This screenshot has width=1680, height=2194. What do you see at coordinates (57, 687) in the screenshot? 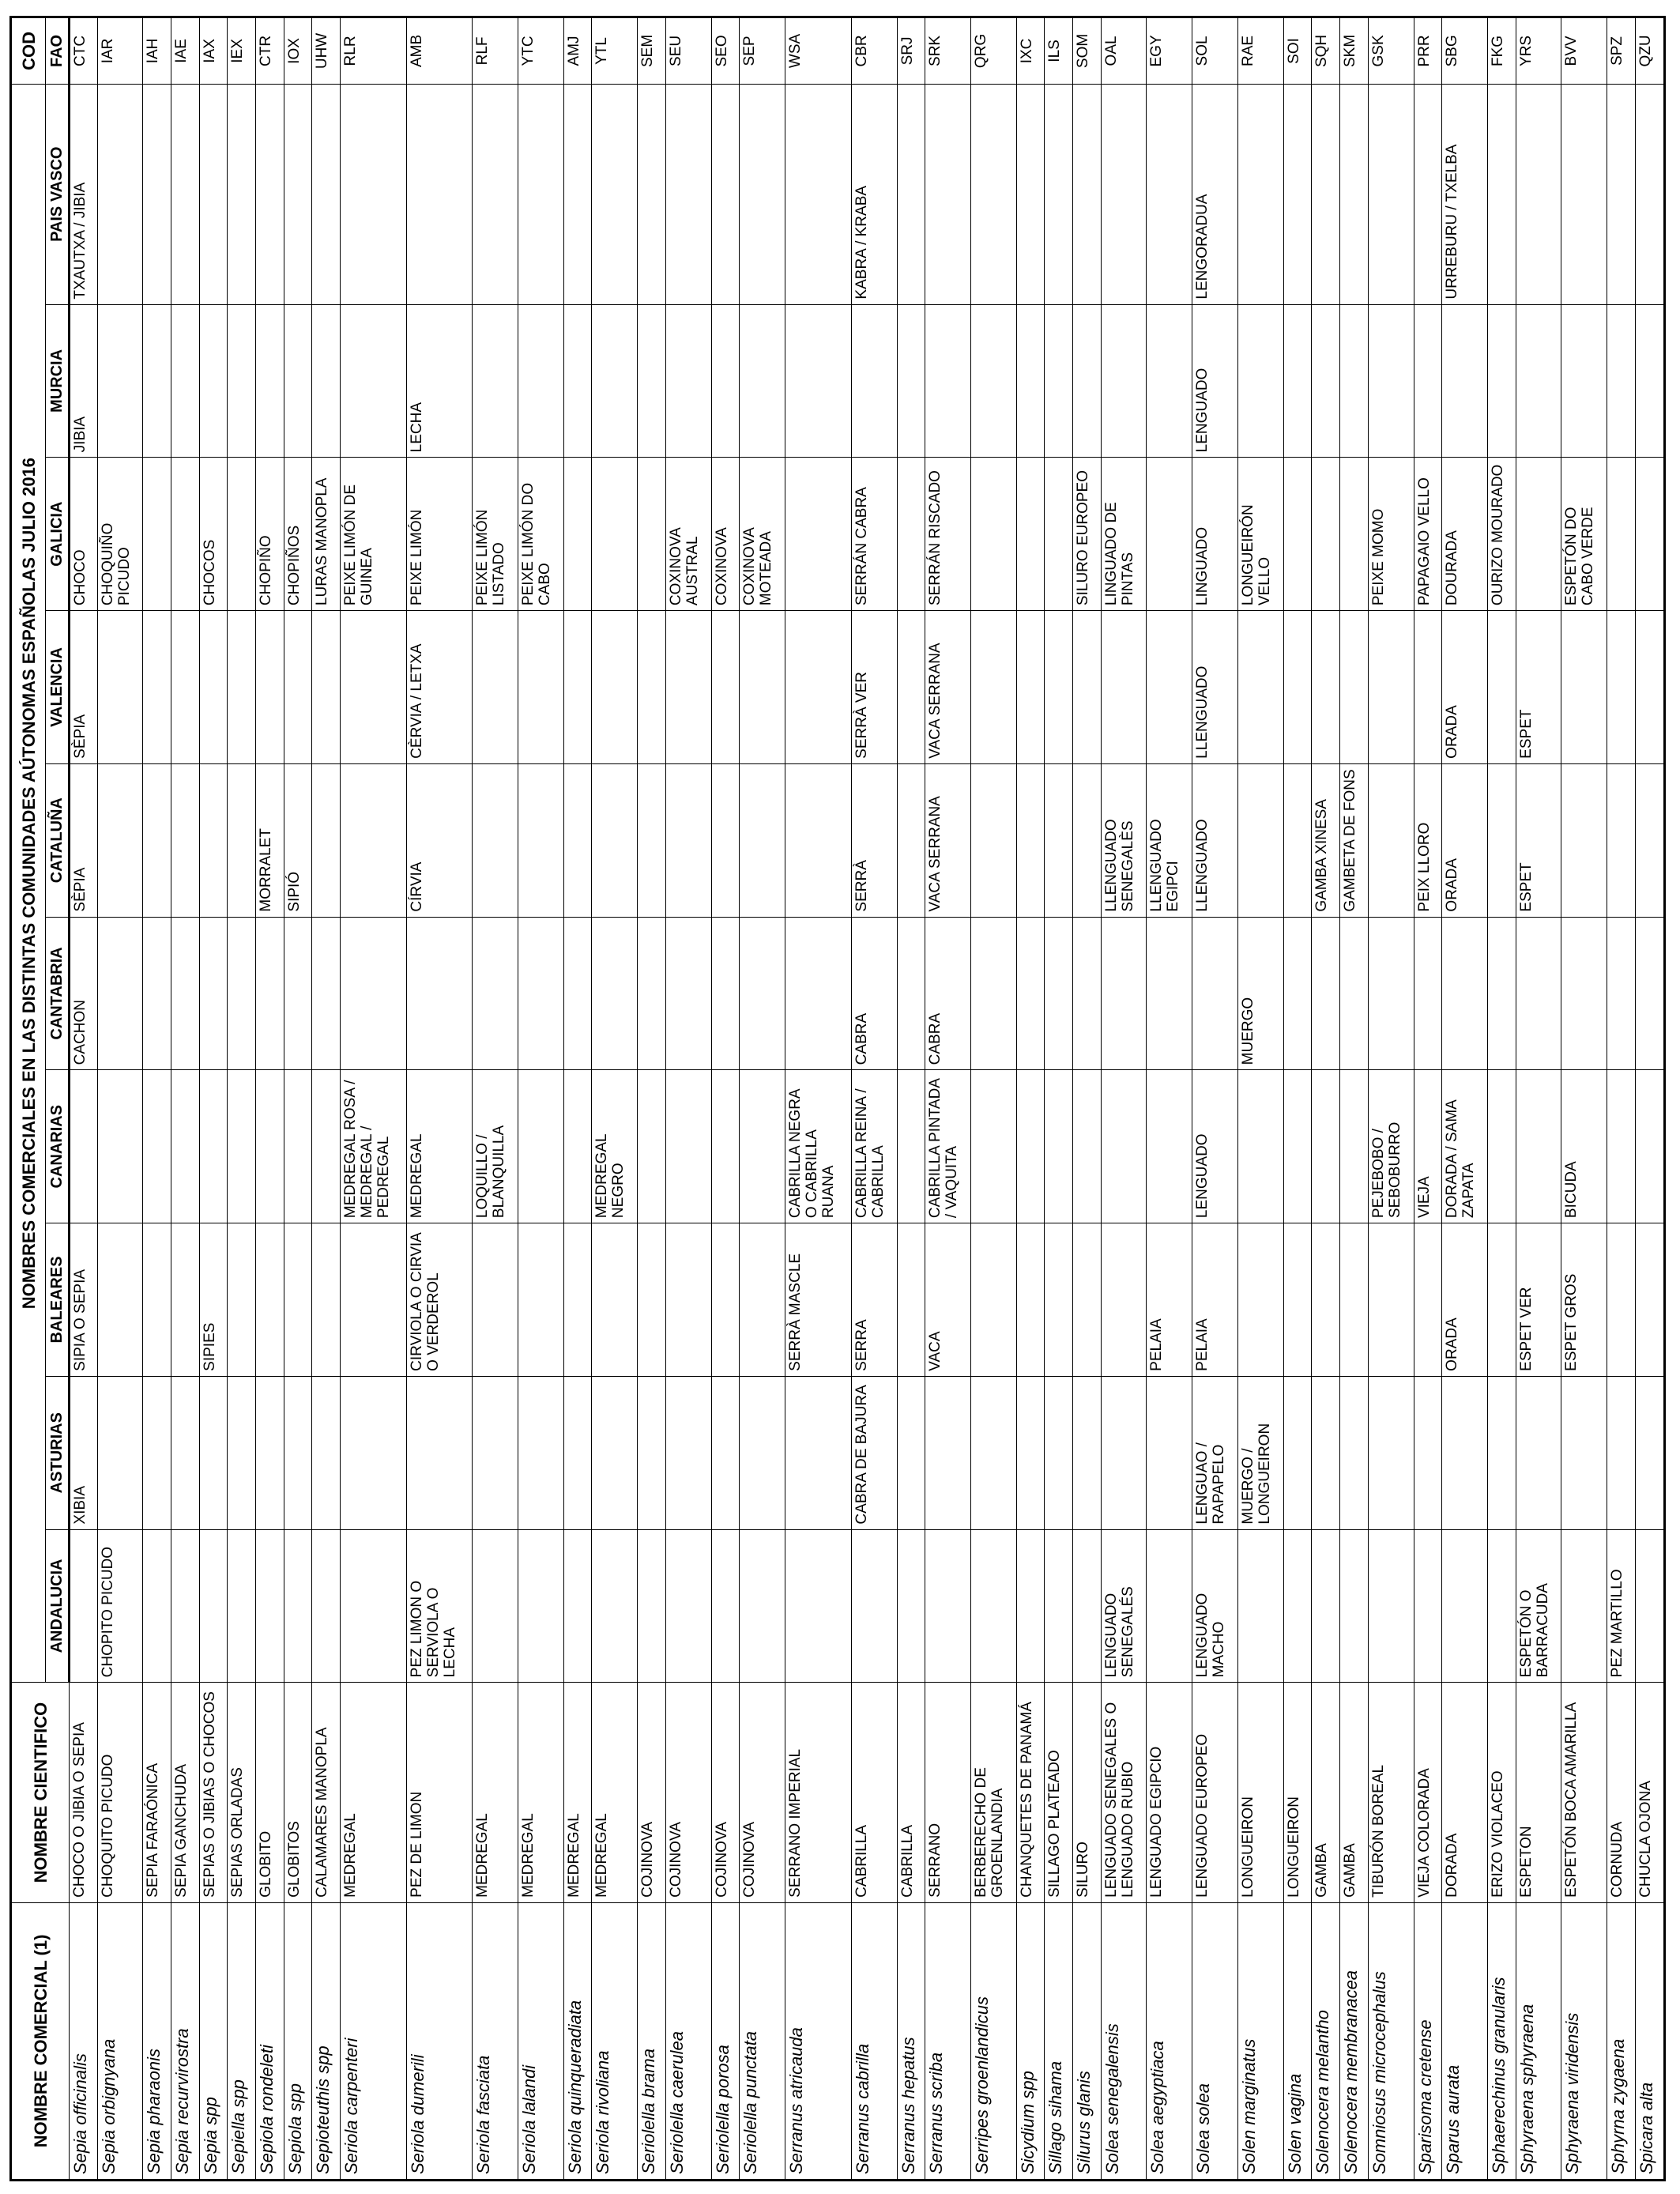
I see `header-region: VALENCIA` at bounding box center [57, 687].